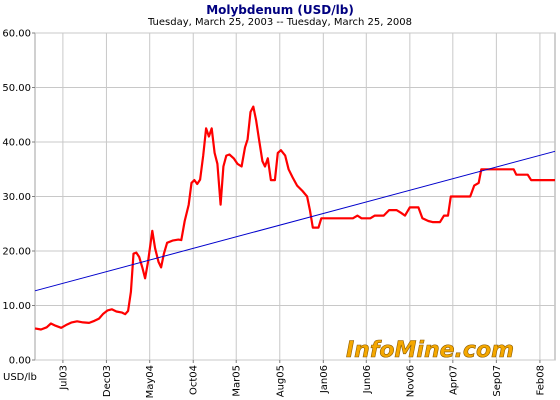  I want to click on watermark: InfoMine.com, so click(430, 350).